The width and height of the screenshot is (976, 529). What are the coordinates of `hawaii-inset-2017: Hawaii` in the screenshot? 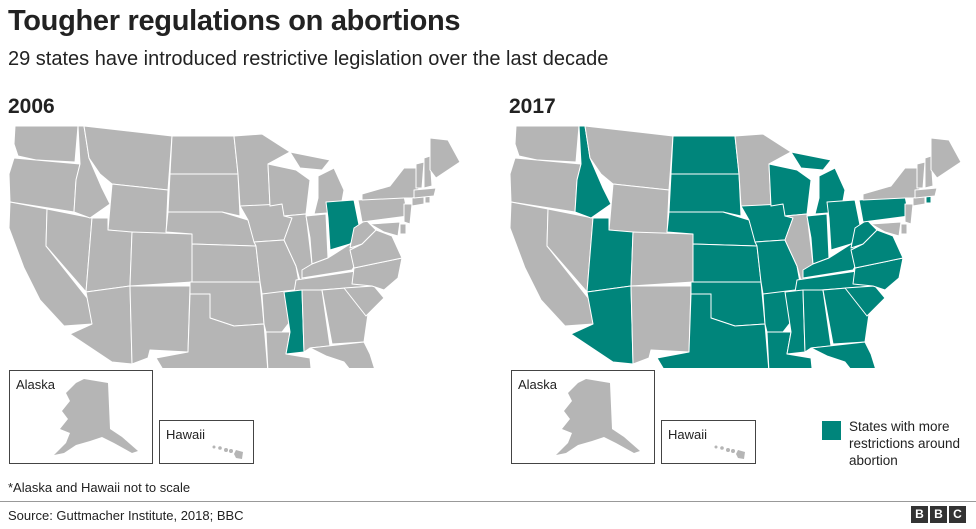 It's located at (708, 442).